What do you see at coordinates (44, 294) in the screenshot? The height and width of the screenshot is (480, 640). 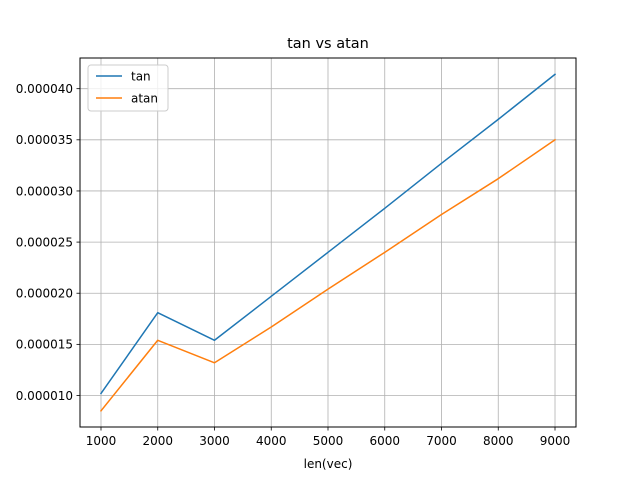 I see `y-tick-label: 0.000020` at bounding box center [44, 294].